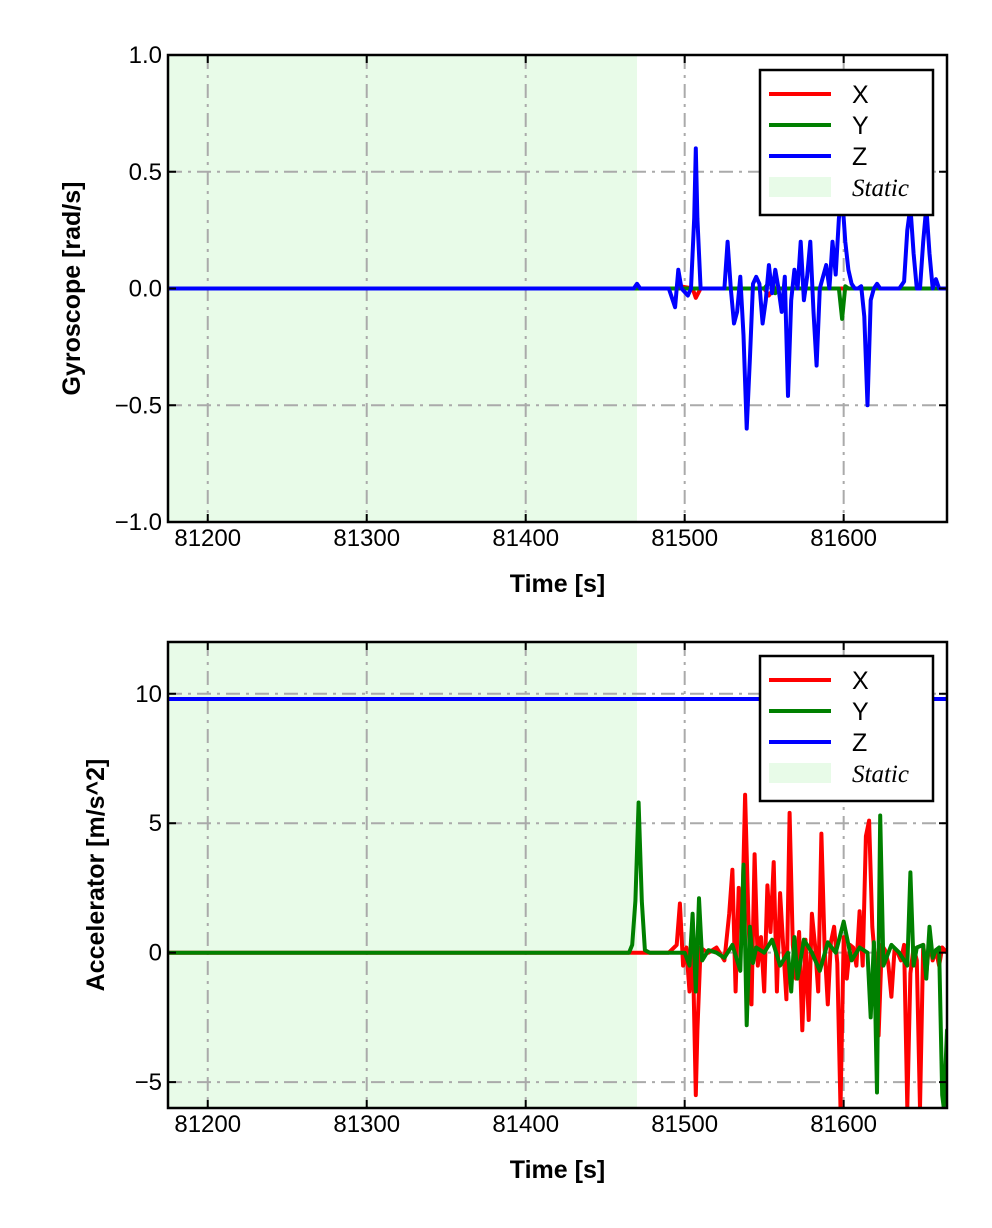 The width and height of the screenshot is (992, 1228). Describe the element at coordinates (72, 289) in the screenshot. I see `y-axis-label: Gyroscope [rad/s]` at that location.